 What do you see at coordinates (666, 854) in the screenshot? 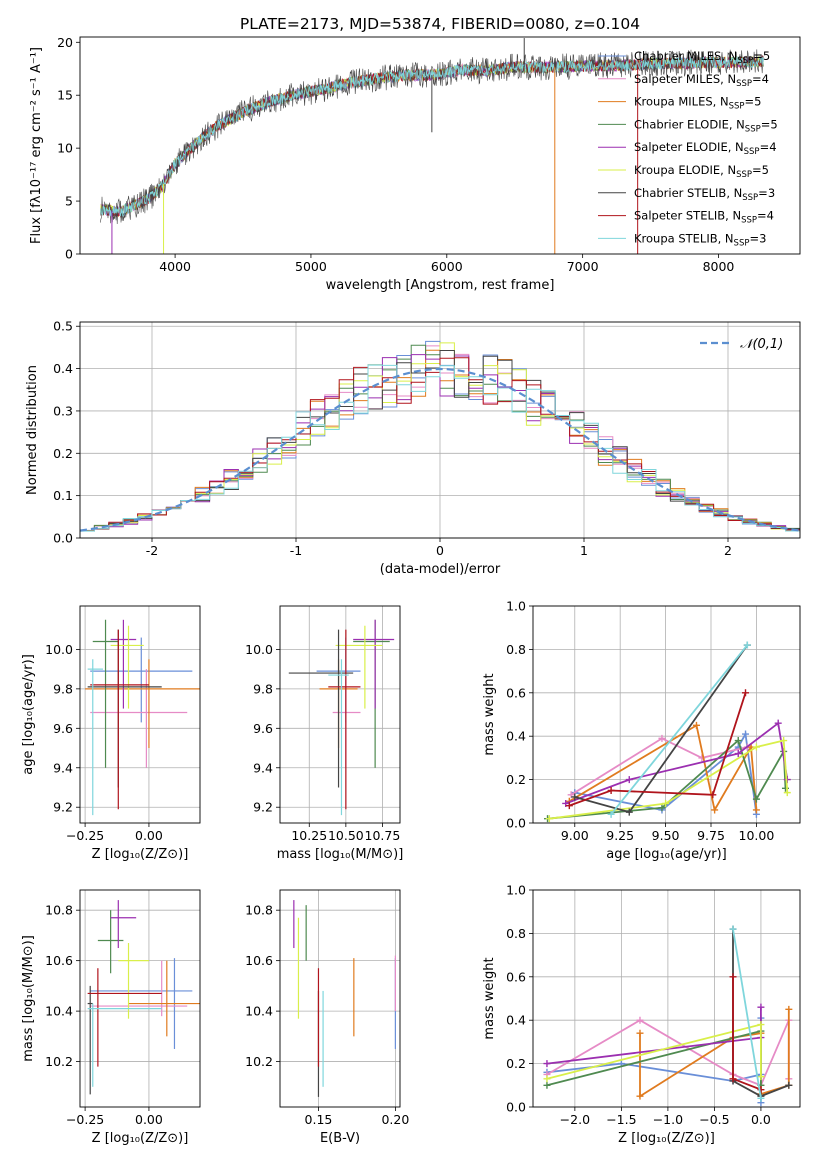
I see `x-axis-label: age [log₁₀(age/yr)]` at bounding box center [666, 854].